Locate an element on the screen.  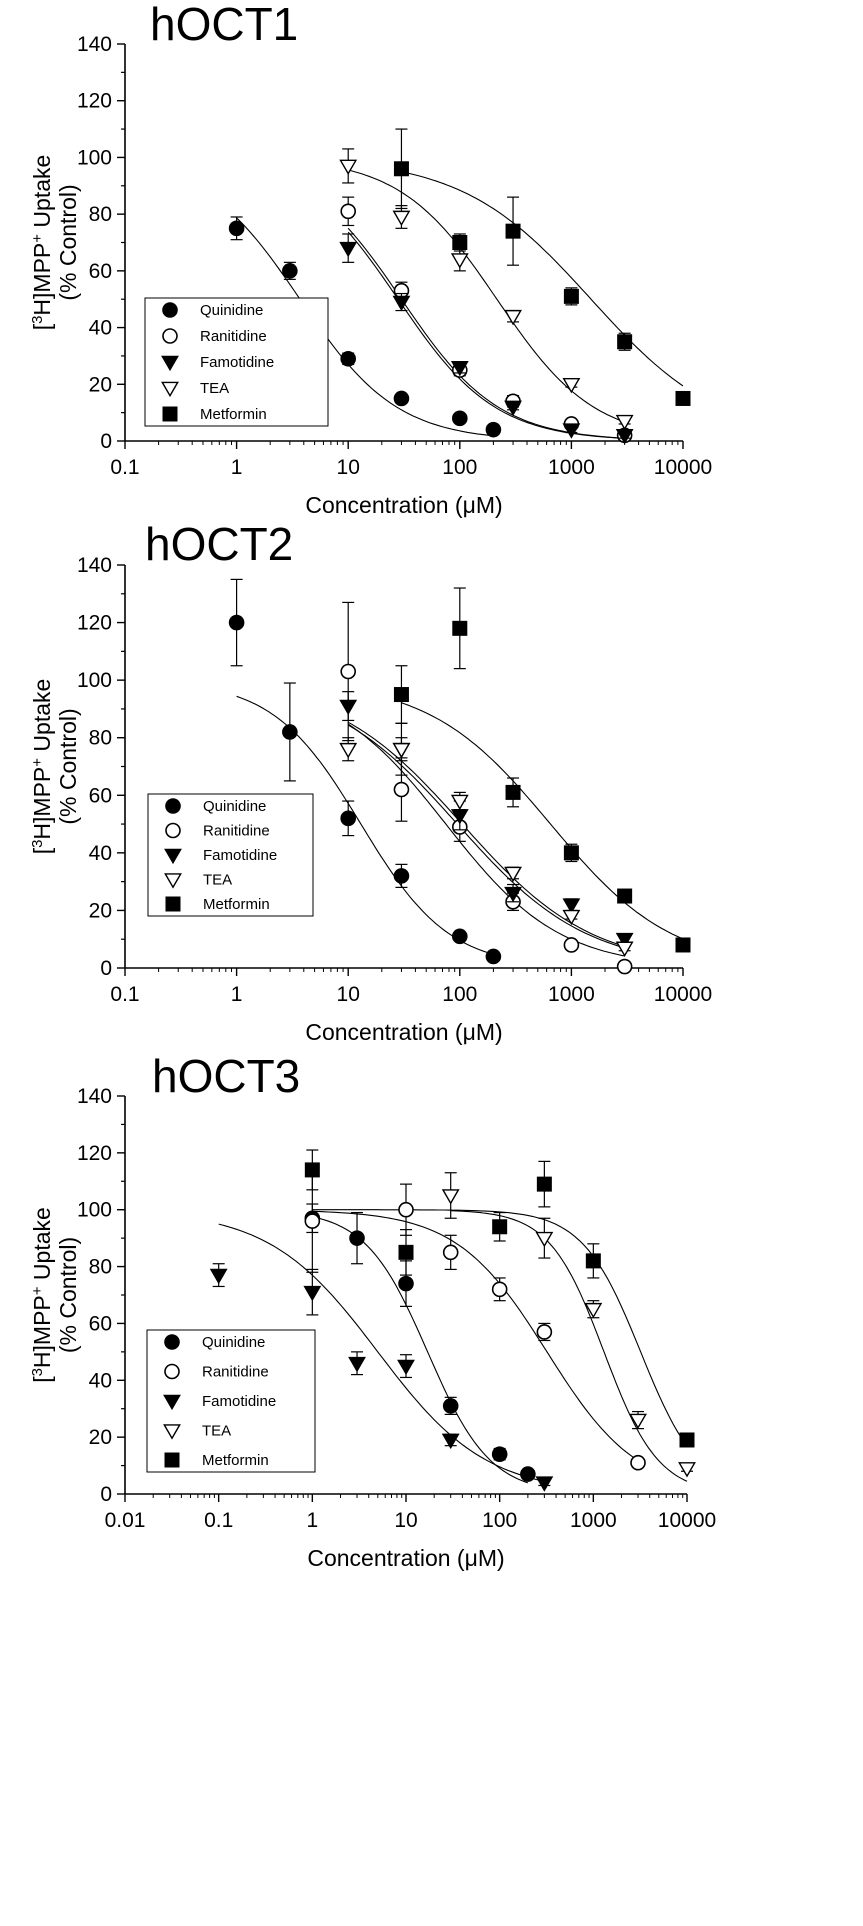
fit-curve-famotidine is located at coordinates (486, 836).